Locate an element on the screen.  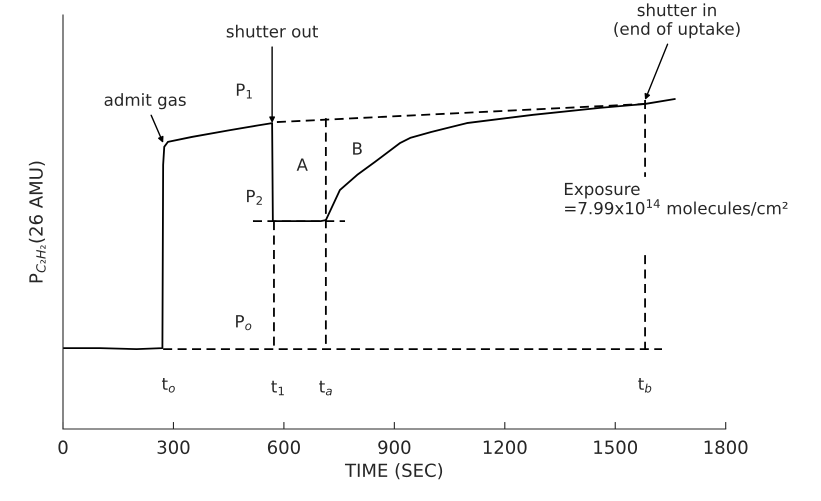
annotation: t$_{1}$ is located at coordinates (277, 388).